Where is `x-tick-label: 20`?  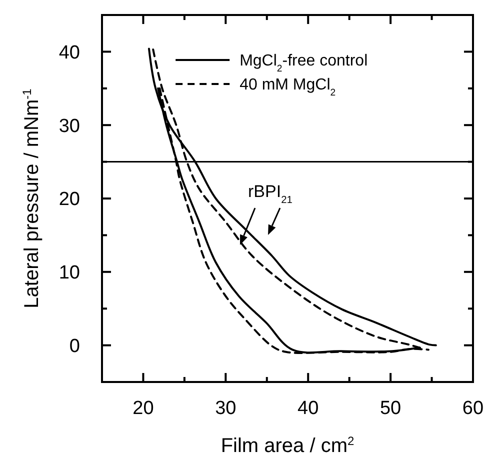
x-tick-label: 20 is located at coordinates (143, 408).